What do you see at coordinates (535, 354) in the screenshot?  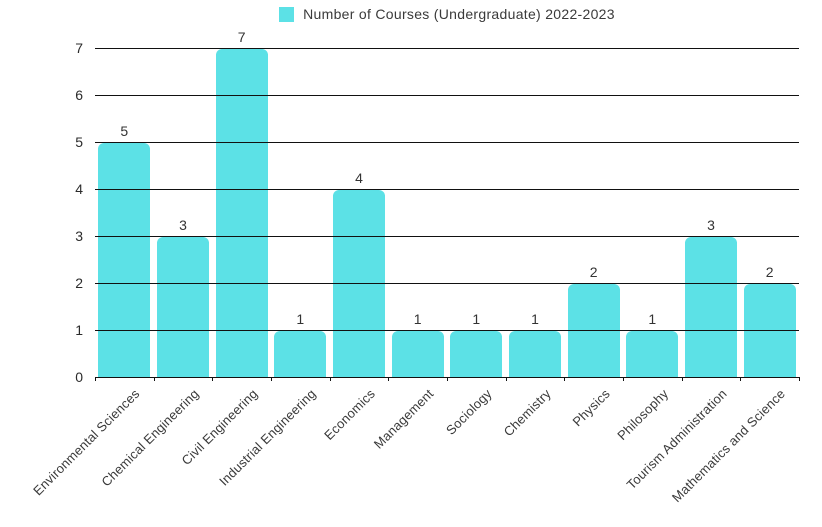 I see `bar-chemistry` at bounding box center [535, 354].